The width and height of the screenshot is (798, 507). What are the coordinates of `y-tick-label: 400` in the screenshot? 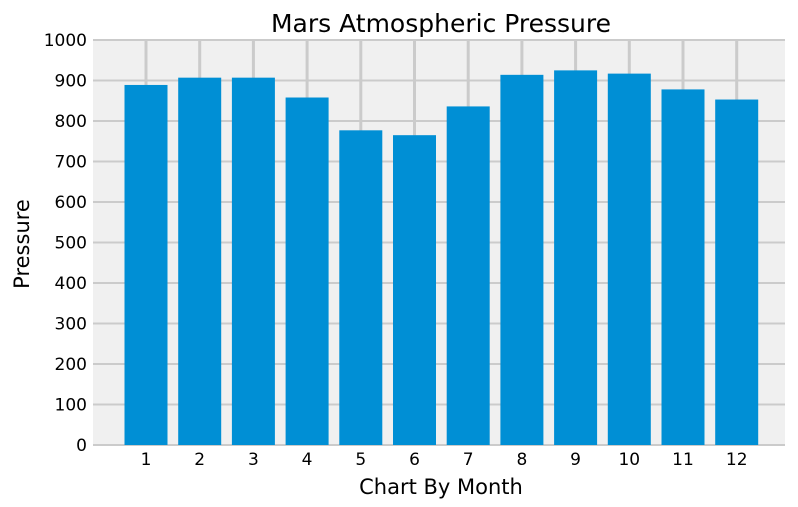 It's located at (71, 284).